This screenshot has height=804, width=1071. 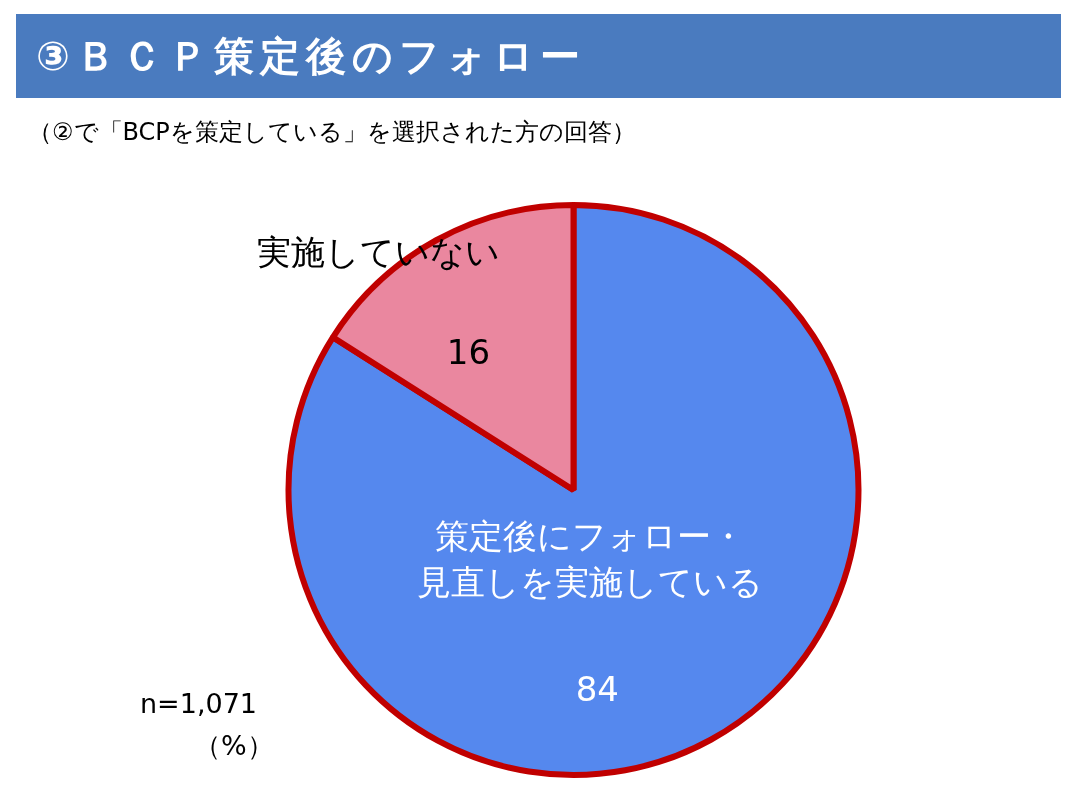 I want to click on data-label: 16, so click(x=468, y=351).